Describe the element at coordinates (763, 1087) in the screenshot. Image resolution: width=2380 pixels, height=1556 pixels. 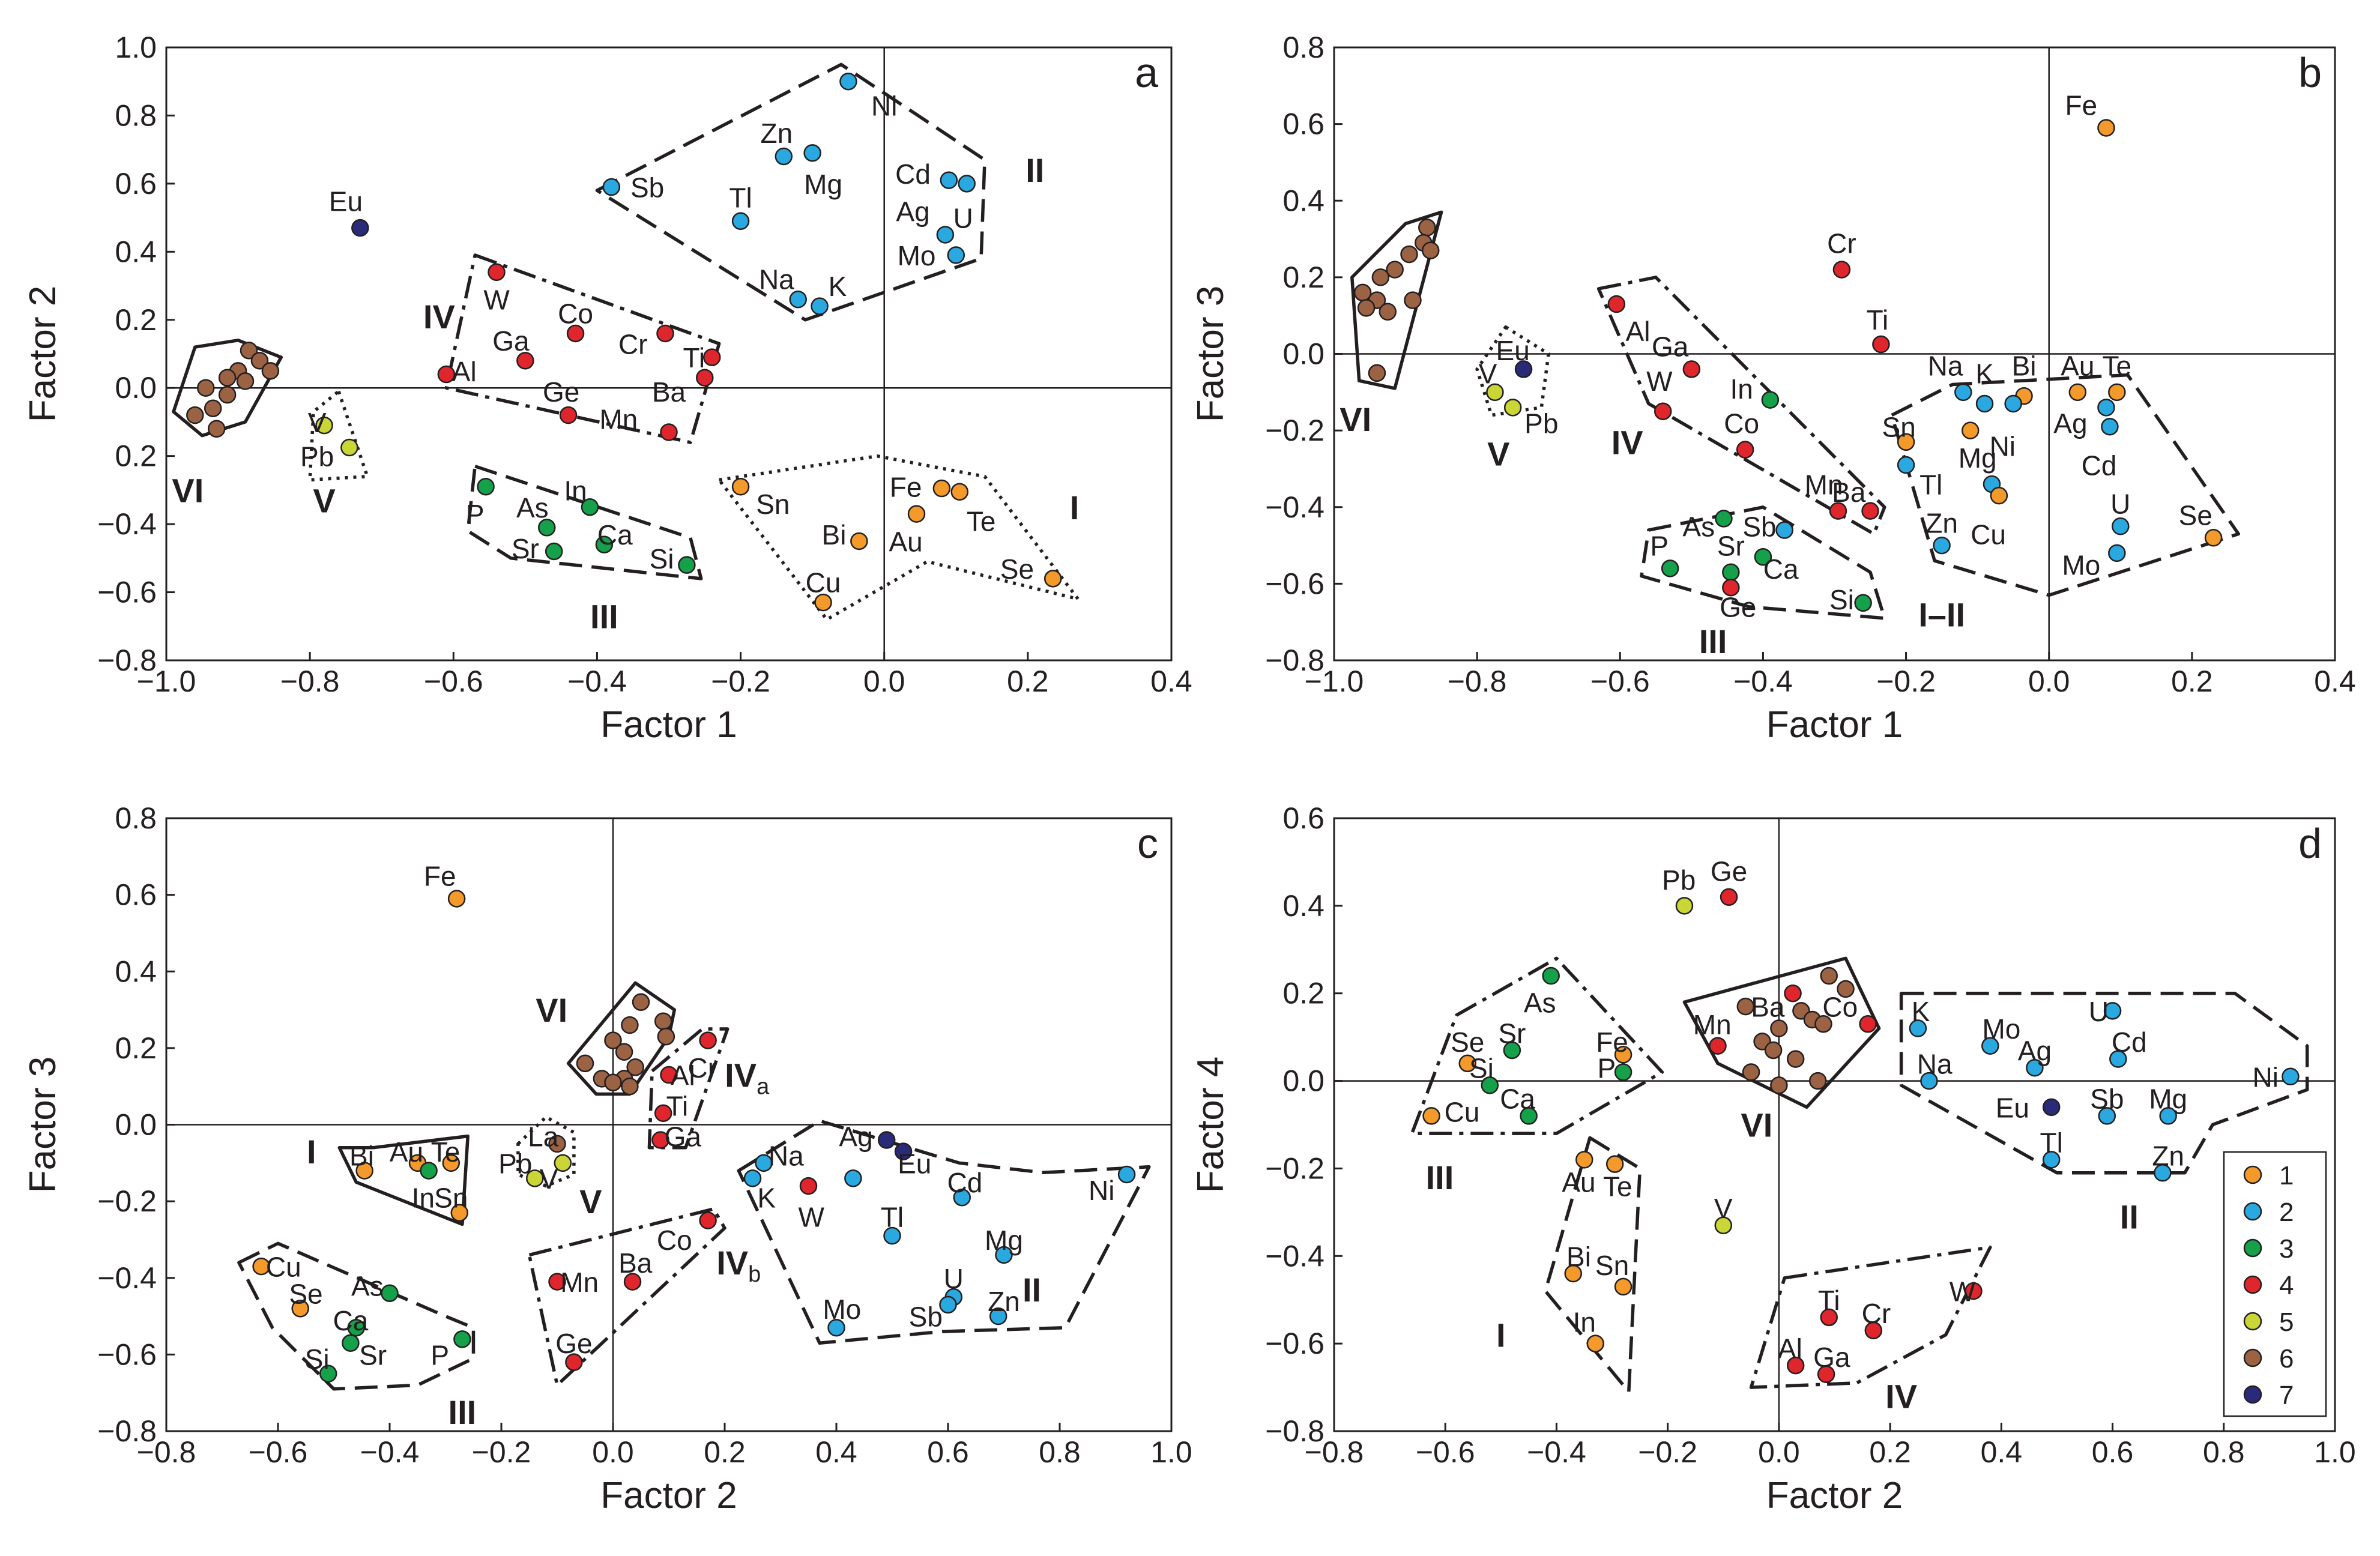
I see `group-label-sub: a` at that location.